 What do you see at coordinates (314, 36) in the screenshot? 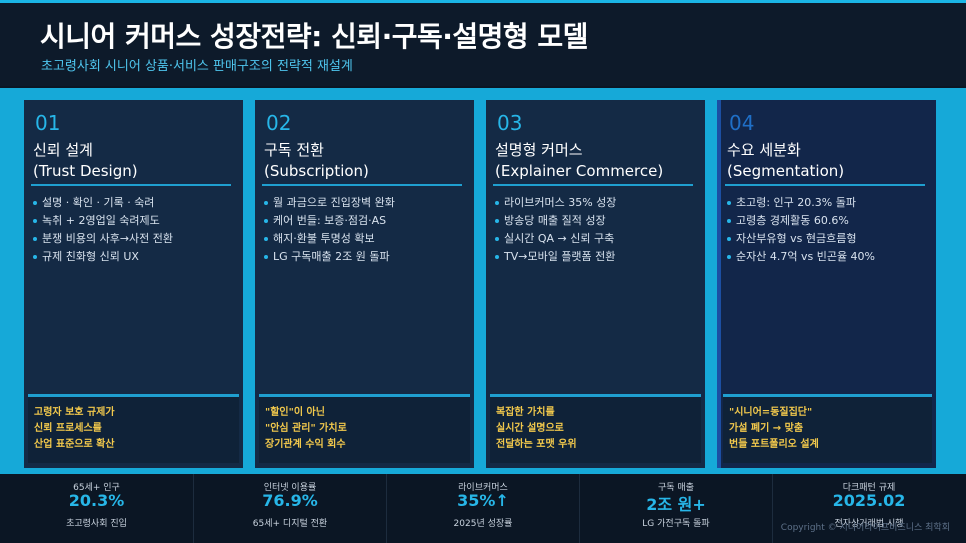
I see `page-title: 시니어 커머스 성장전략: 신뢰·구독·설명형 모델` at bounding box center [314, 36].